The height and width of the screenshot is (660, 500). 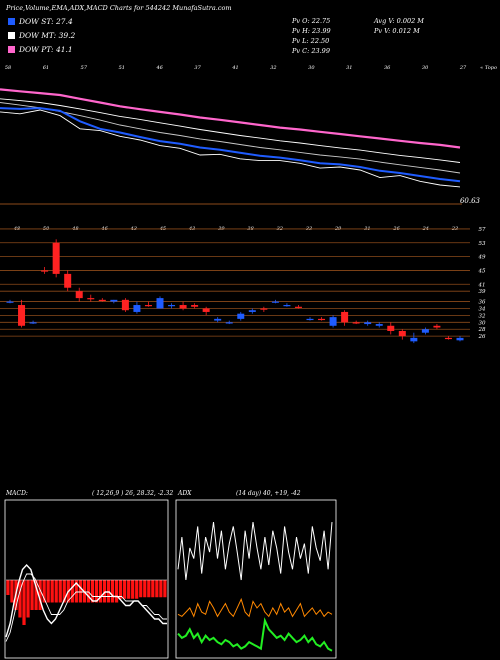 I want to click on legend-swatch-mt, so click(x=11, y=35).